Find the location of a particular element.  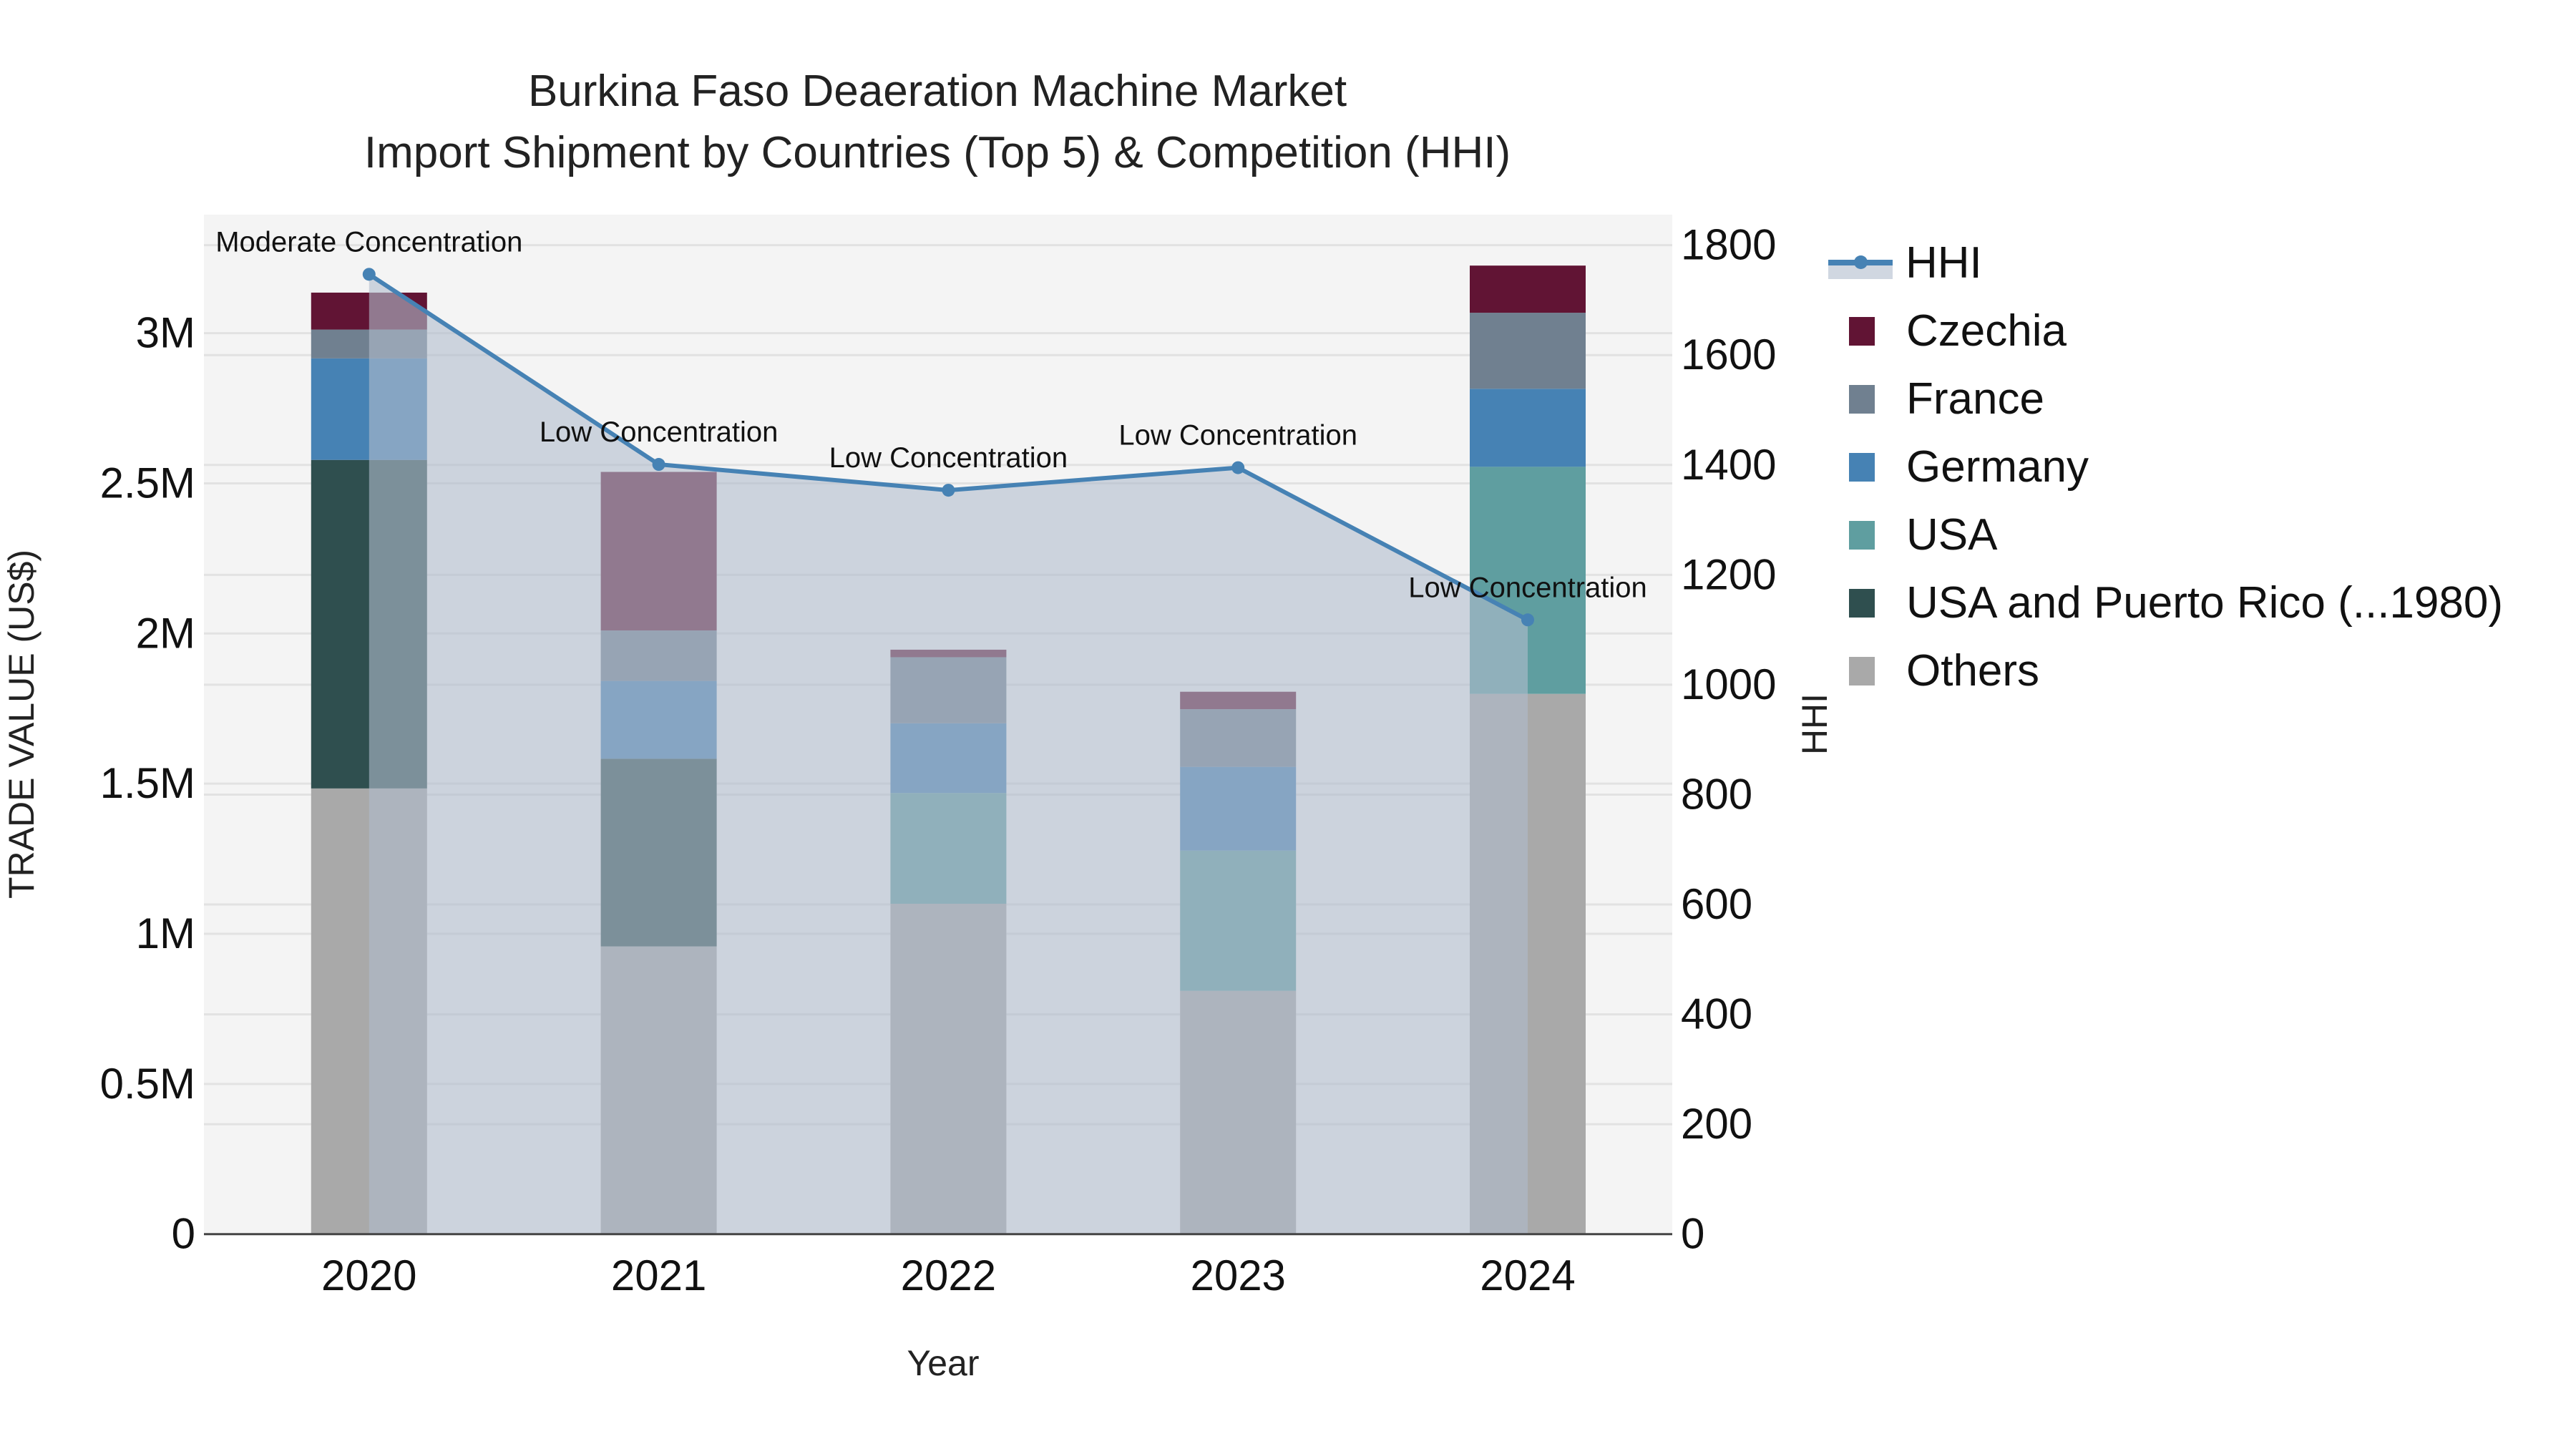

y-right-tick: 1200 is located at coordinates (1728, 574).